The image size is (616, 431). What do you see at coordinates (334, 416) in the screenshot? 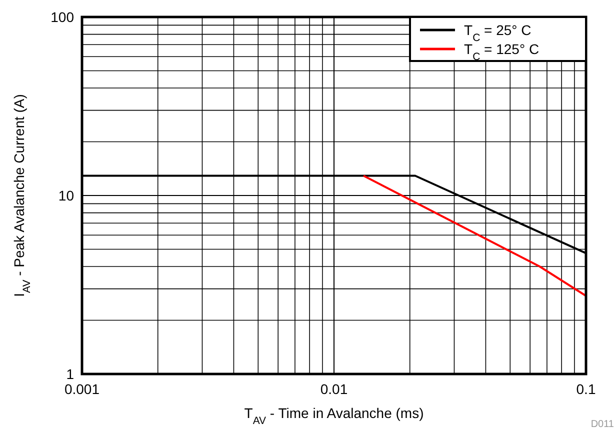
I see `x-axis-title: T$_{AV}$ - Time in Avalanche (ms)` at bounding box center [334, 416].